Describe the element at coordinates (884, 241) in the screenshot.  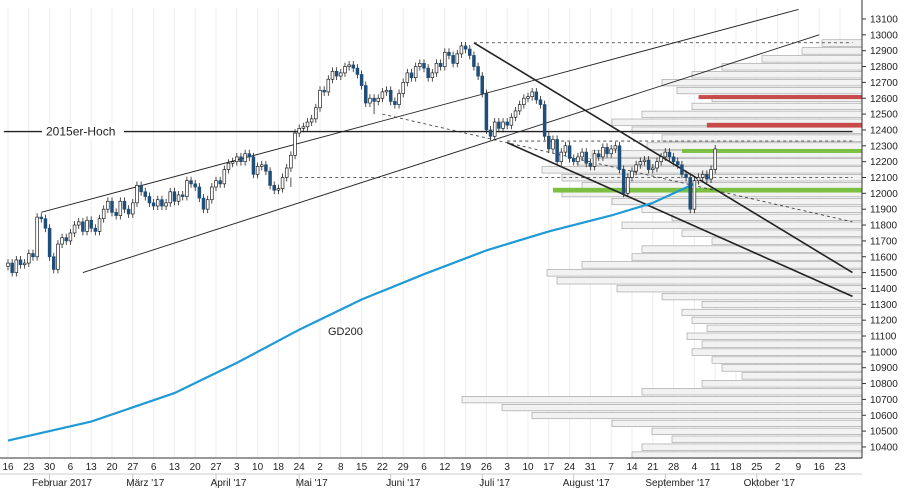
I see `y-tick-label: 11700` at that location.